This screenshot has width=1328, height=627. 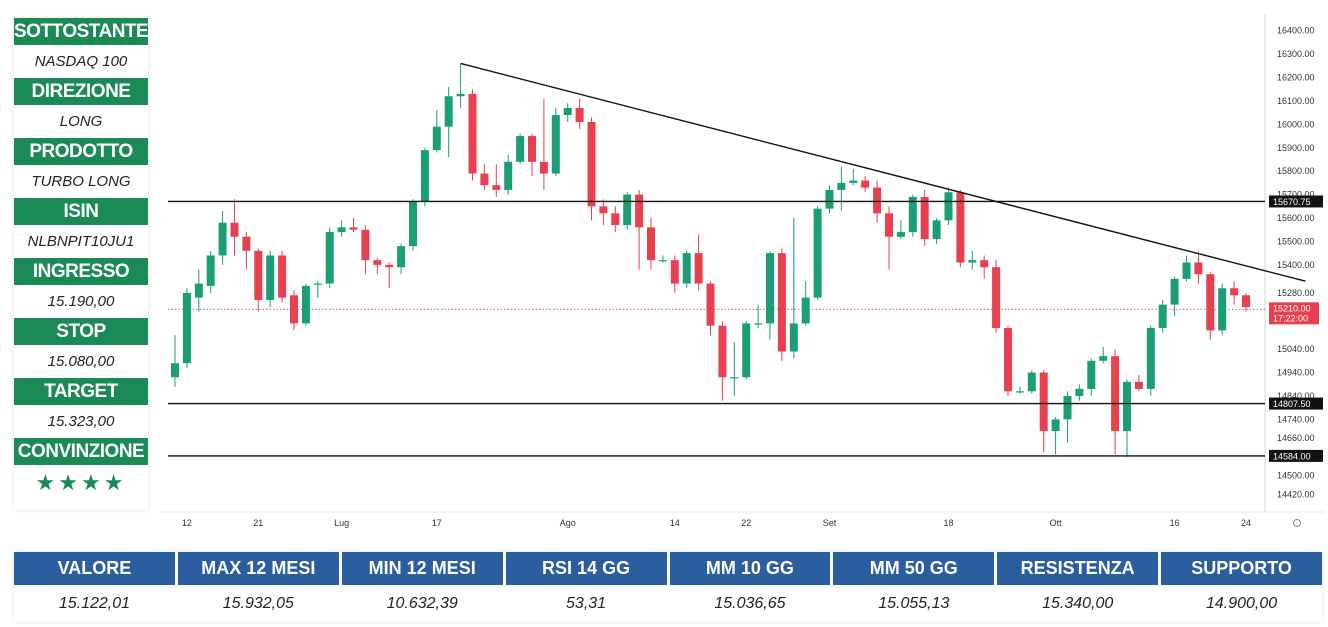 What do you see at coordinates (1296, 349) in the screenshot?
I see `y-tick-label: 15040.00` at bounding box center [1296, 349].